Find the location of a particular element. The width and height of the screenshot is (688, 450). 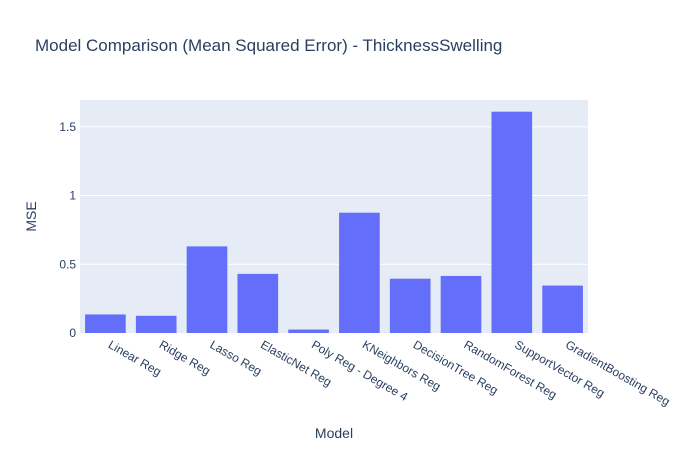

y-tick-label: 1.5 is located at coordinates (67, 127).